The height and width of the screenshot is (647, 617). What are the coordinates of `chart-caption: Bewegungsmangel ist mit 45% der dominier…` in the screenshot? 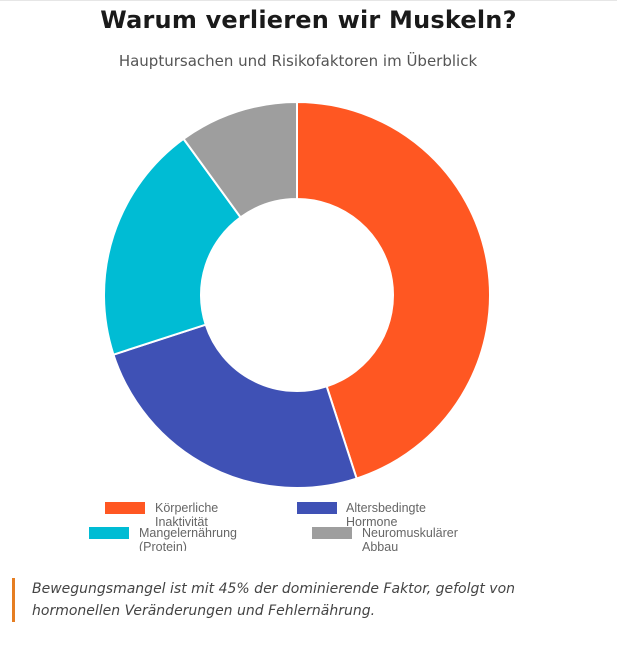 It's located at (282, 600).